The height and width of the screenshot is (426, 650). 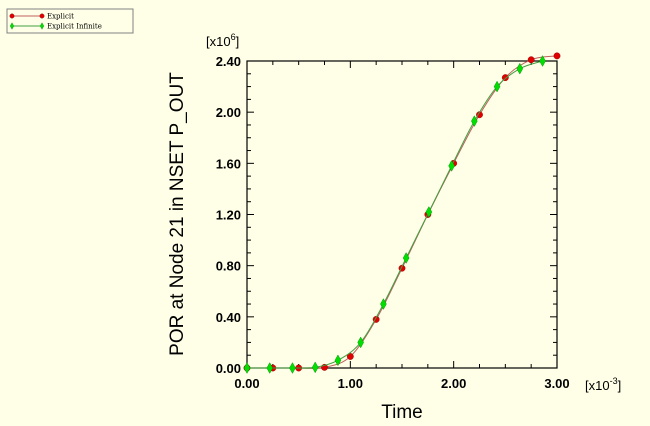 I want to click on y-axis-title: POR at Node 21 in NSET P_OUT, so click(x=177, y=214).